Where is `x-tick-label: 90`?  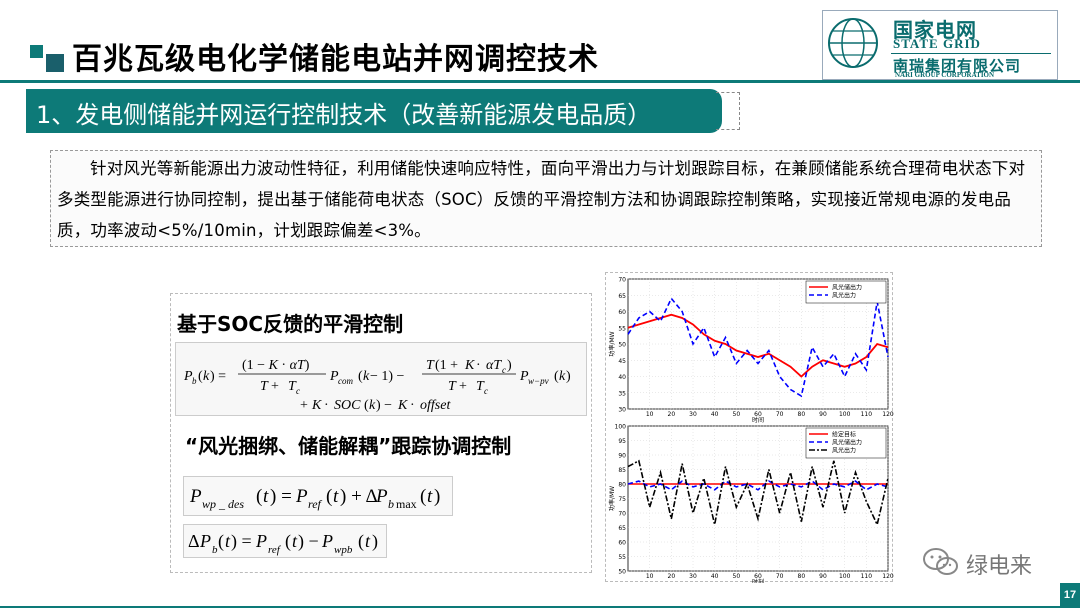
x-tick-label: 90 is located at coordinates (823, 414).